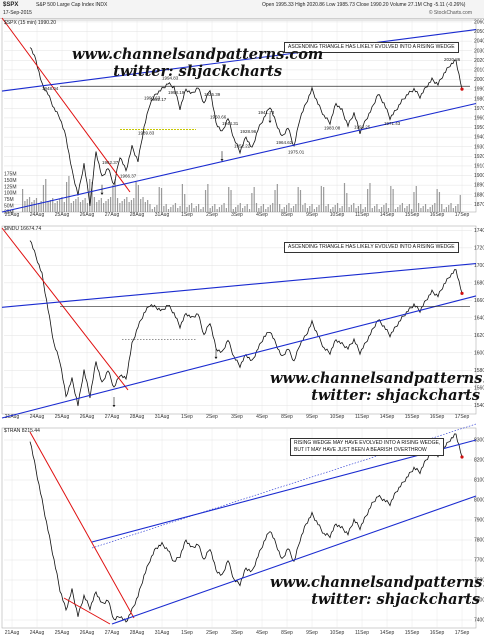  I want to click on x-tick-label: 1Sep, so click(187, 215).